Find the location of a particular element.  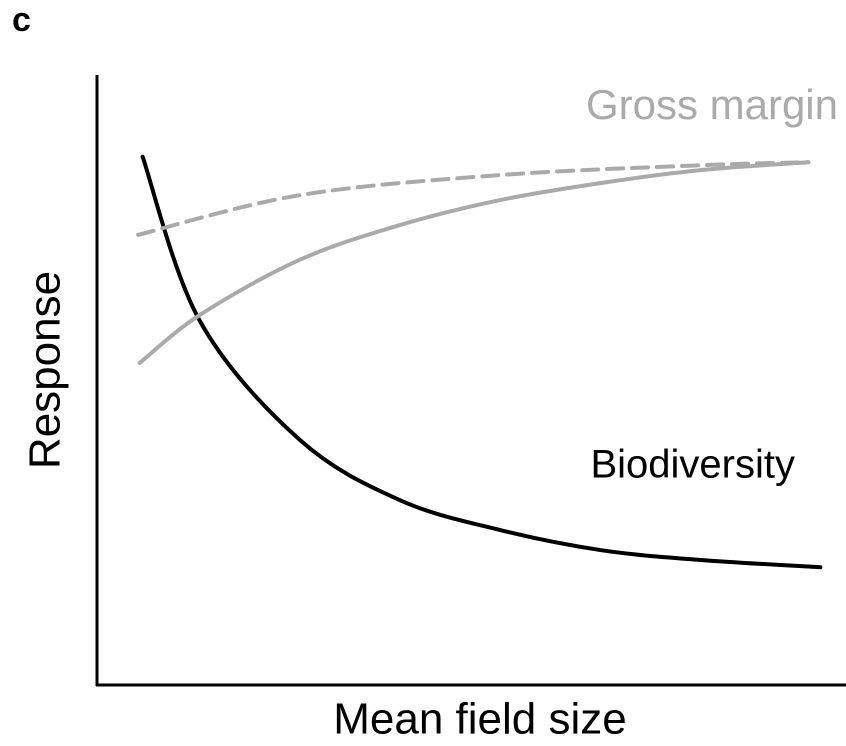

annotation: Biodiversity is located at coordinates (692, 465).